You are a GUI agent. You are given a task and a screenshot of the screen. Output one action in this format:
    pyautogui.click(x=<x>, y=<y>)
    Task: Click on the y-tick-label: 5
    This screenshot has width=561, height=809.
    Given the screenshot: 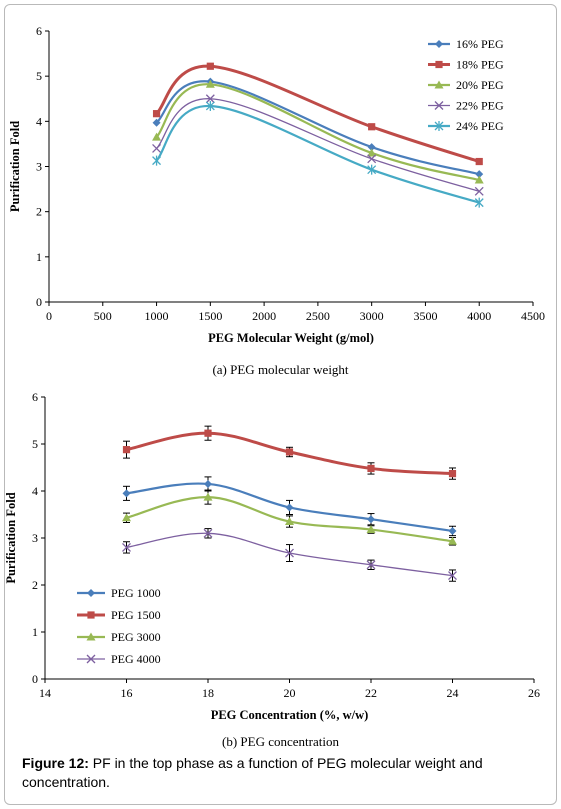 What is the action you would take?
    pyautogui.click(x=39, y=76)
    